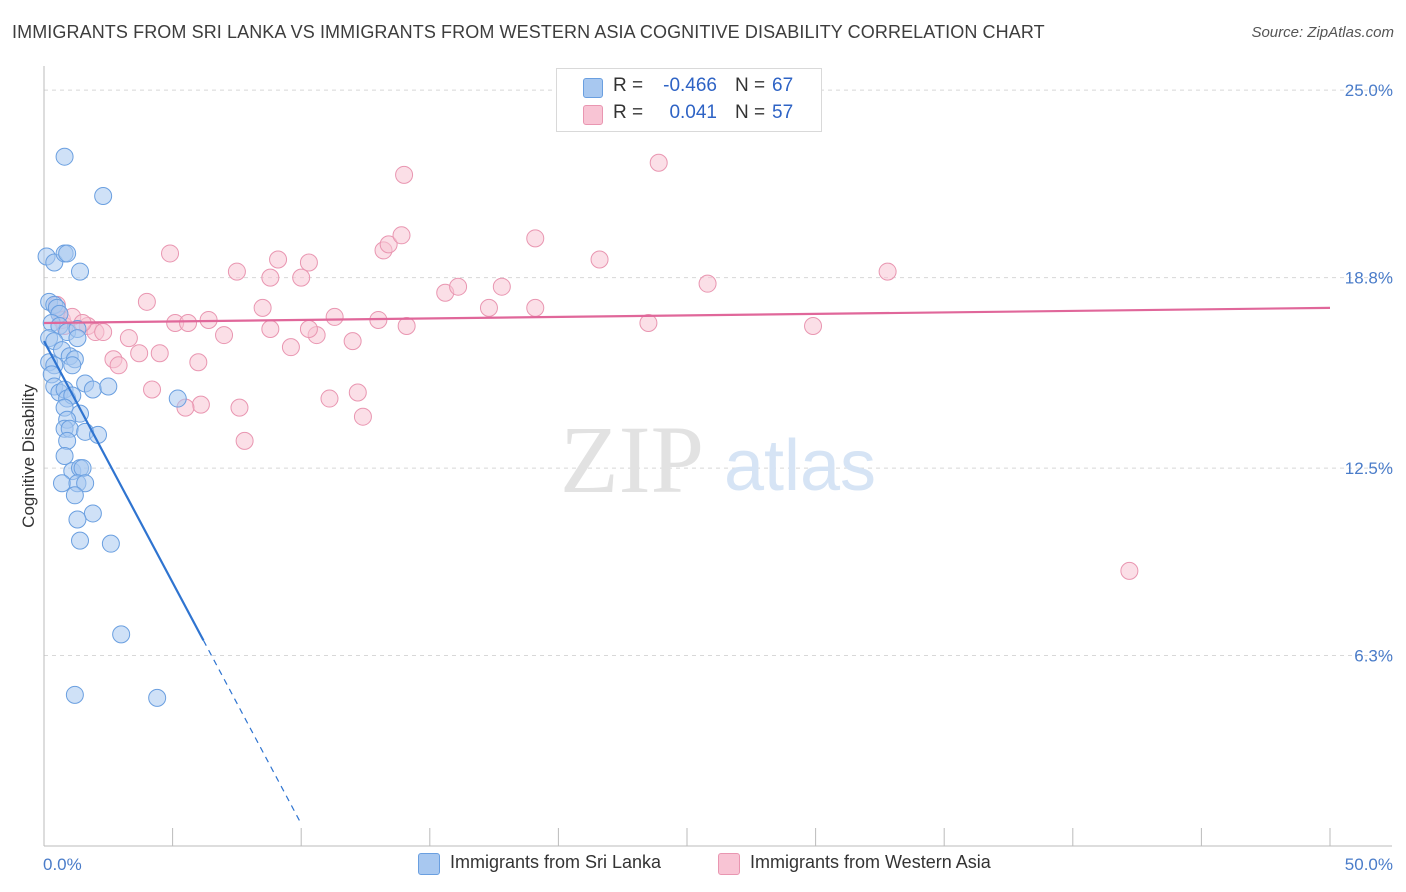 This screenshot has width=1406, height=892. Describe the element at coordinates (252, 732) in the screenshot. I see `sri-lanka-trend-extension` at that location.